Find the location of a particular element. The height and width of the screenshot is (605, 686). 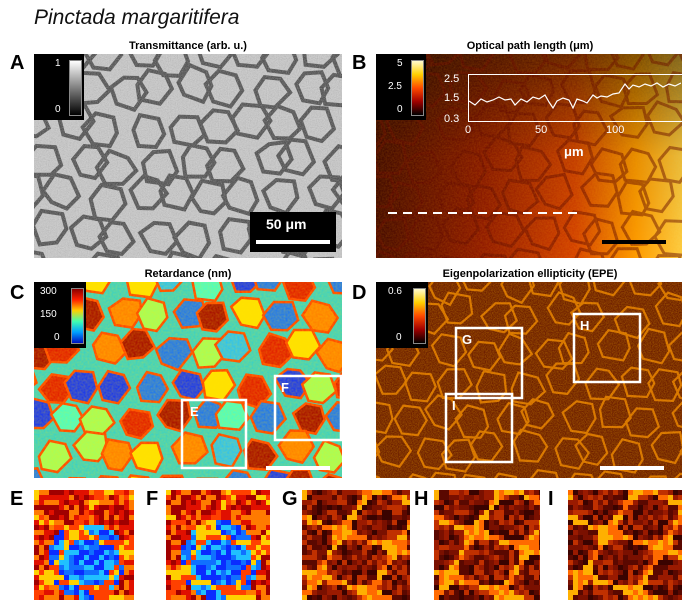

panel-d-title: Eigenpolarization ellipticity (EPE) is located at coordinates (530, 274).